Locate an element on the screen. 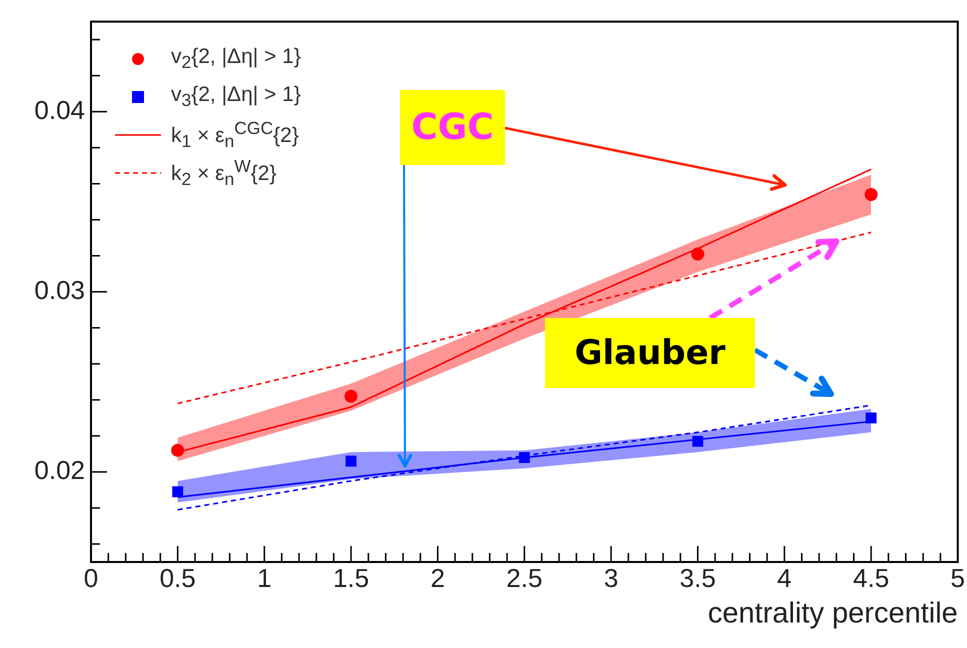  x-tick-label: 5 is located at coordinates (958, 577).